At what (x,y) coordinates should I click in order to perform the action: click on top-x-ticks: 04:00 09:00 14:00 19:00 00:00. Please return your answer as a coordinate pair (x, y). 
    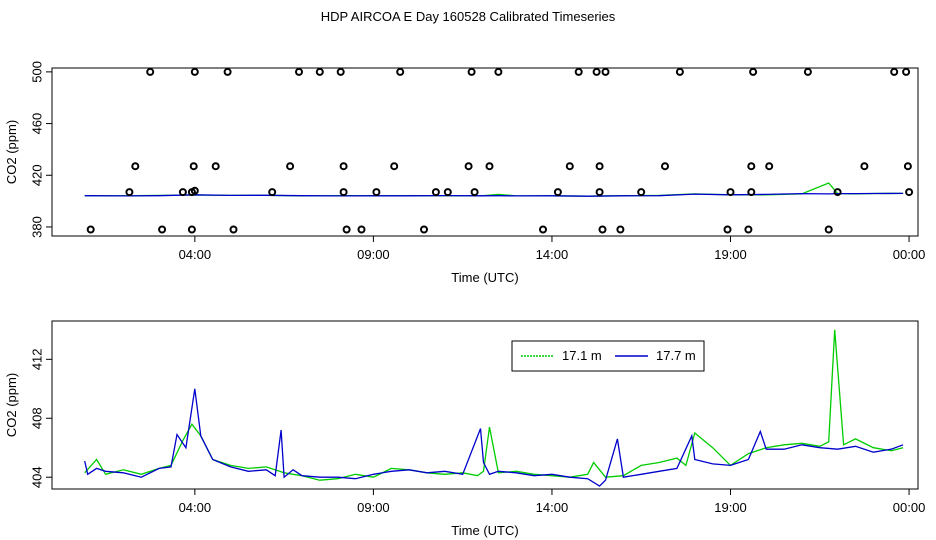
    Looking at the image, I should click on (552, 249).